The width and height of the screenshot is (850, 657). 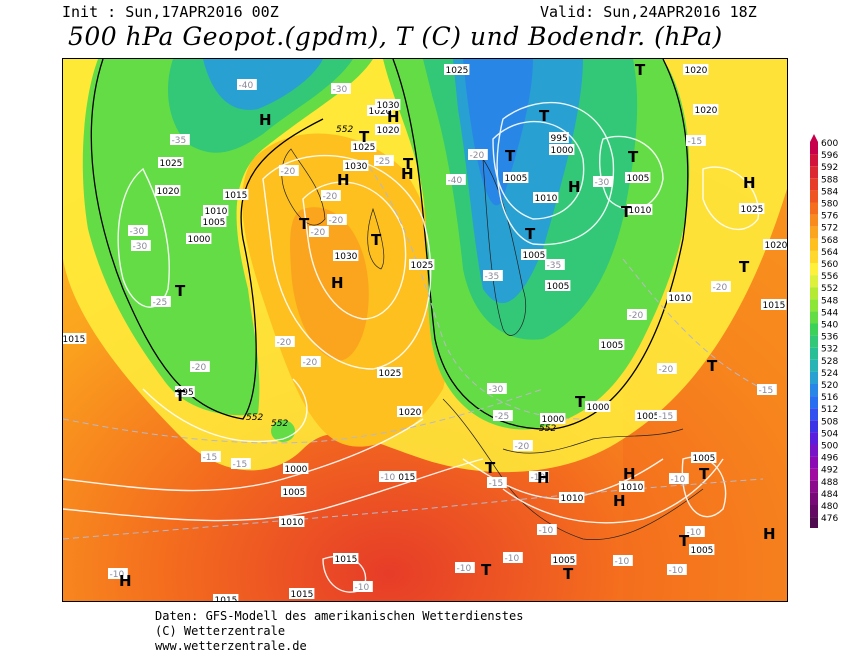 I want to click on colorbar-label: 576, so click(x=829, y=217).